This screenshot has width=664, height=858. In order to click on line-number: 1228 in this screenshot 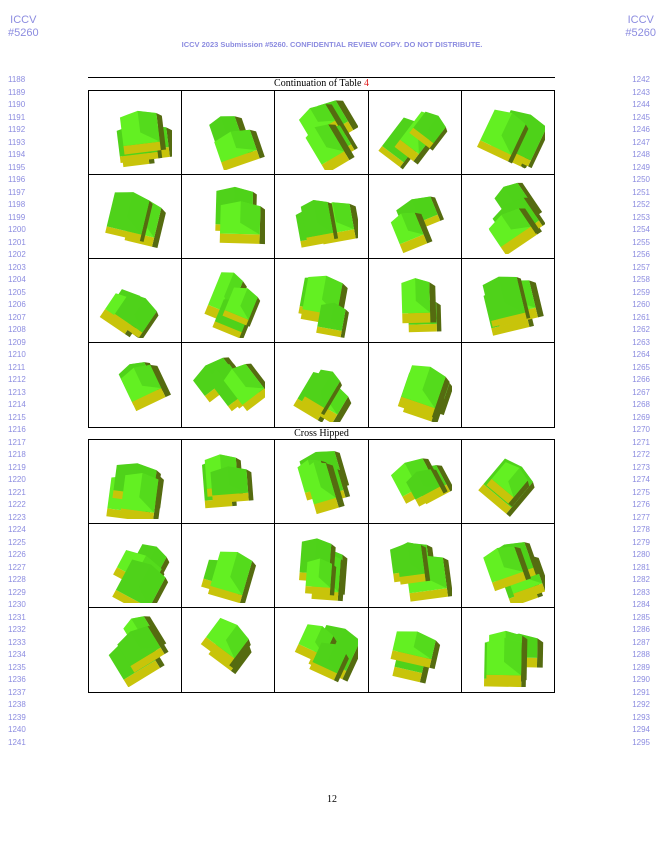, I will do `click(17, 579)`.